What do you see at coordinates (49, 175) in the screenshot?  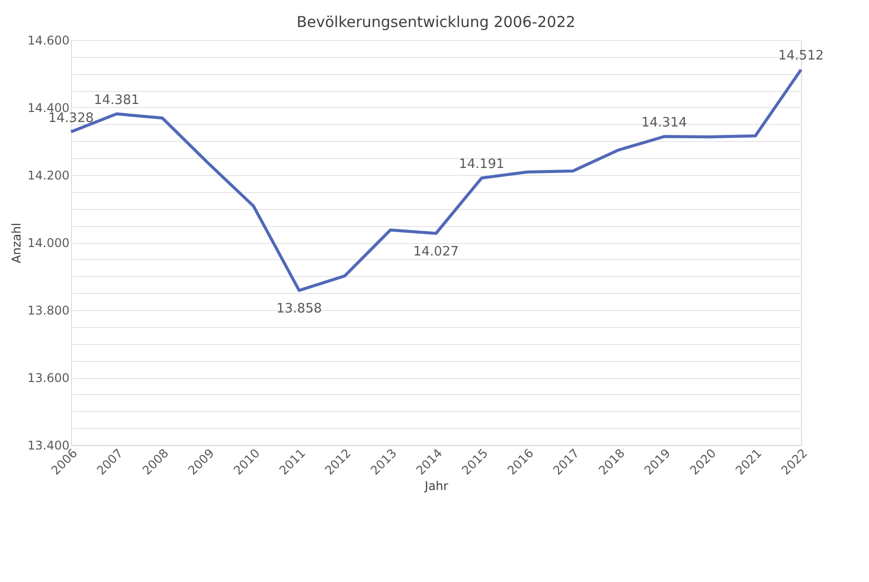 I see `y-tick-label: 14.200` at bounding box center [49, 175].